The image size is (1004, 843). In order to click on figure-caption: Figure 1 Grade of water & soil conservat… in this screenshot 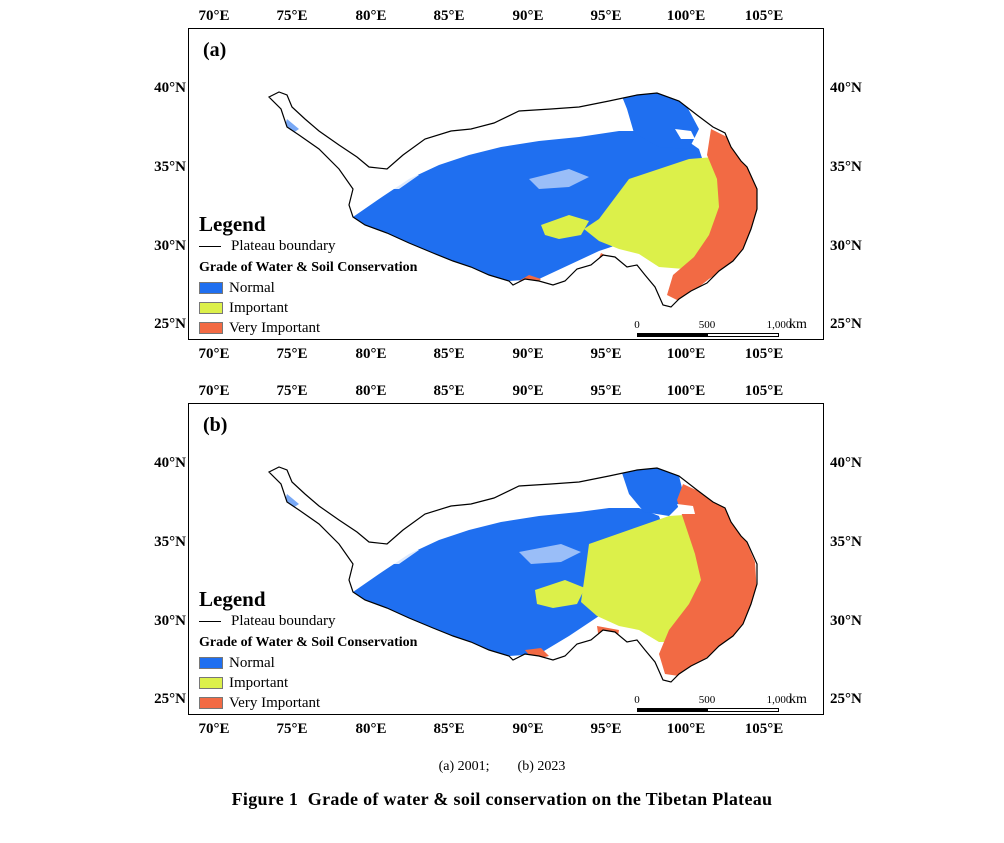, I will do `click(502, 799)`.